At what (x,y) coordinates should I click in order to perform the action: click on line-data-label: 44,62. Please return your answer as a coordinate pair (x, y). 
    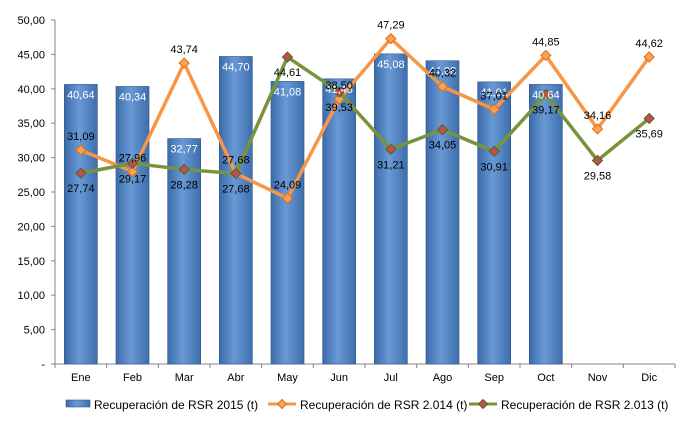
    Looking at the image, I should click on (649, 44).